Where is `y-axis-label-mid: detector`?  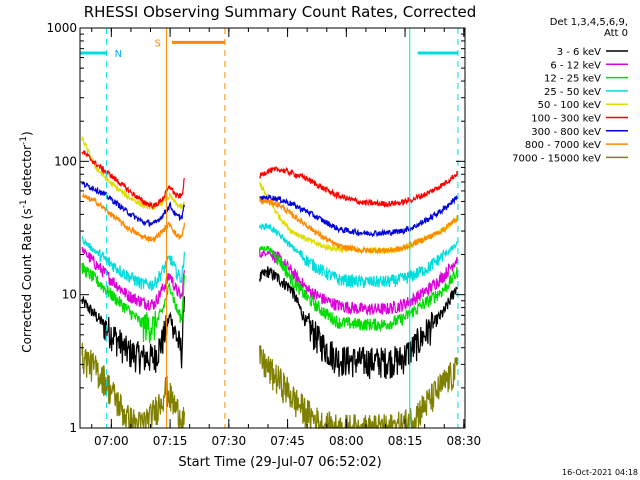
y-axis-label-mid: detector is located at coordinates (27, 172).